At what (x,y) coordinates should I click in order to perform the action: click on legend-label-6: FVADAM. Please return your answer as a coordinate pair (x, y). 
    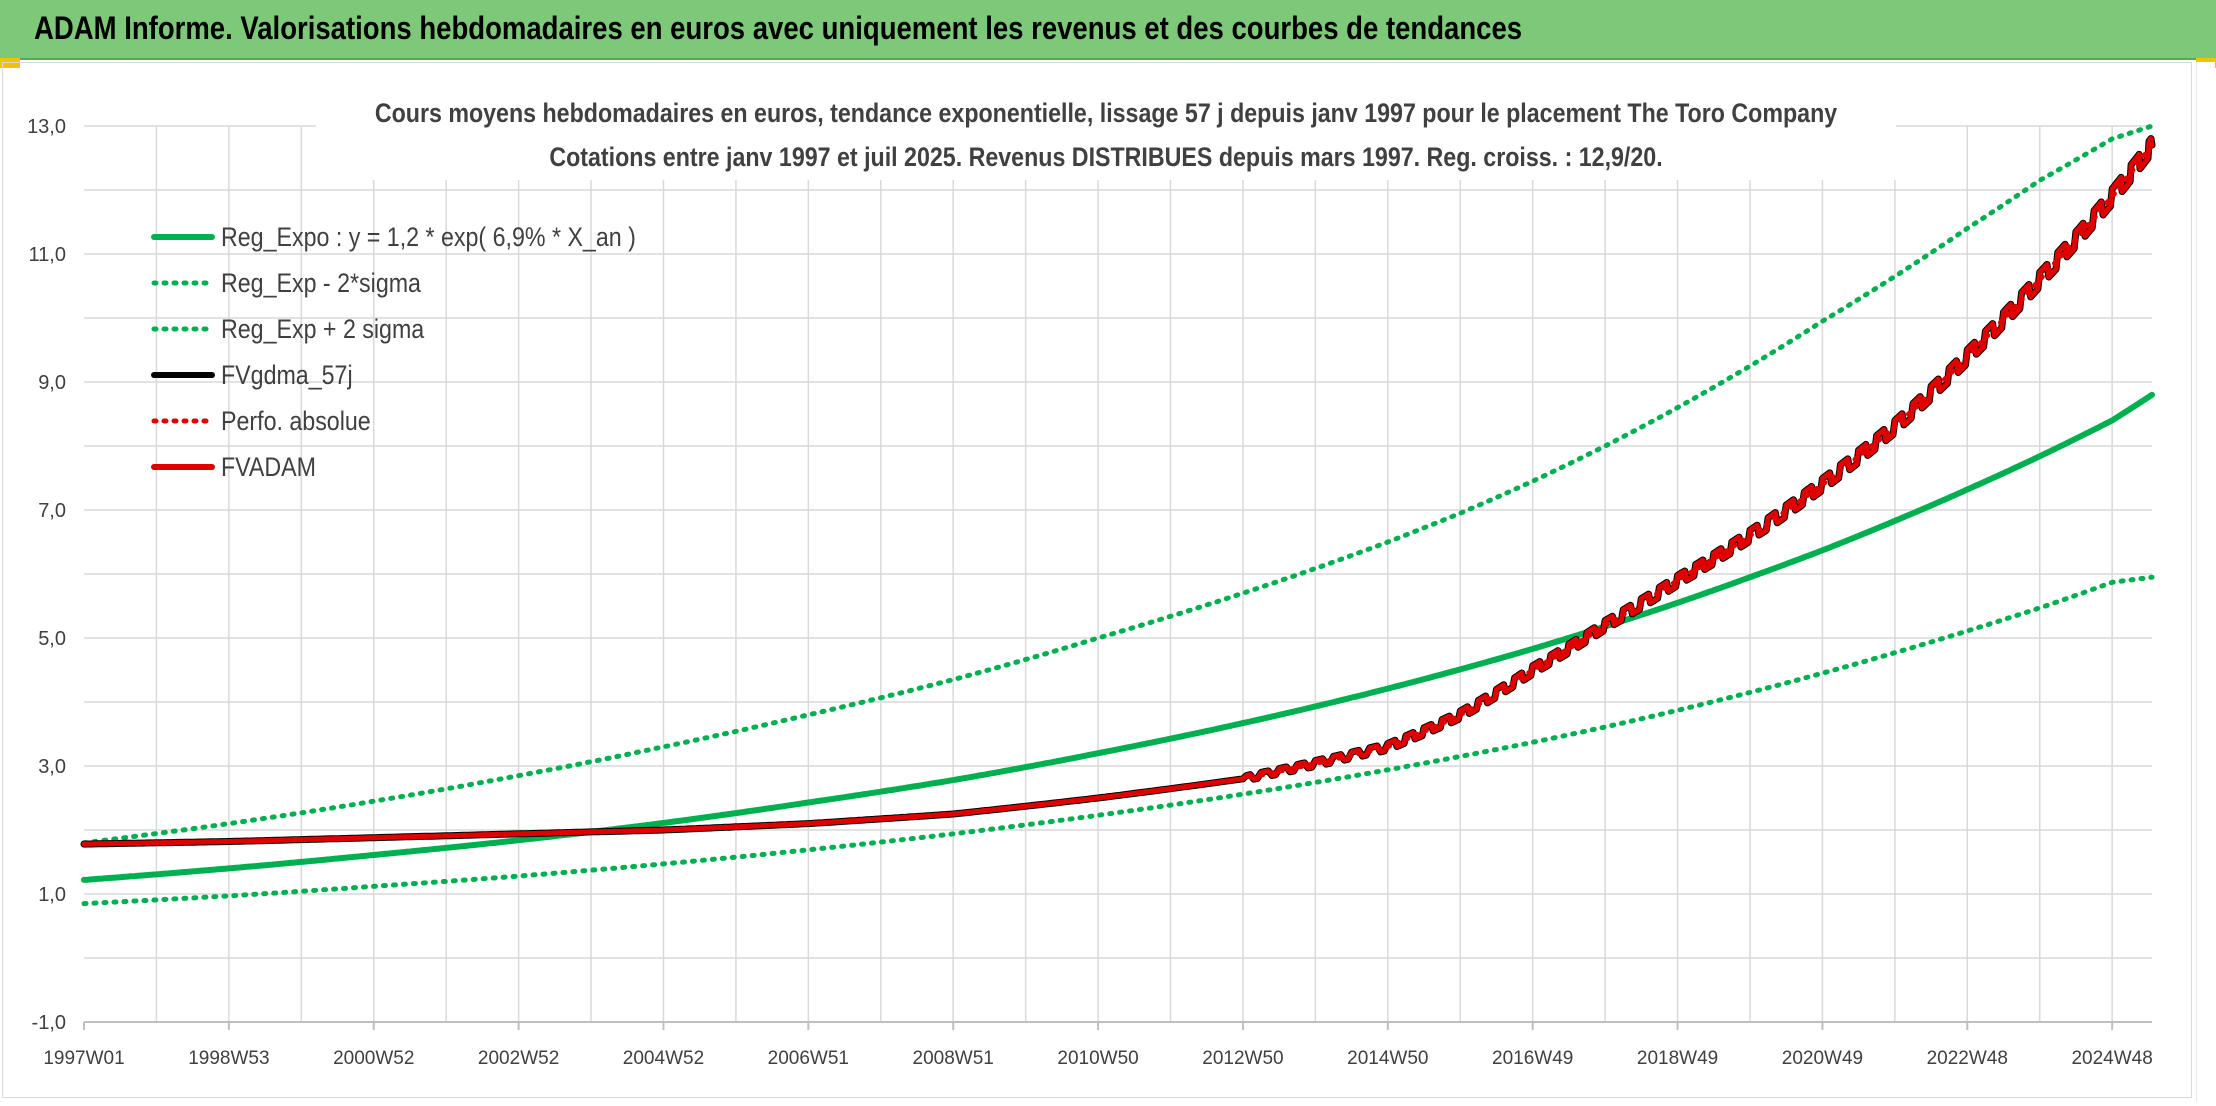
    Looking at the image, I should click on (268, 467).